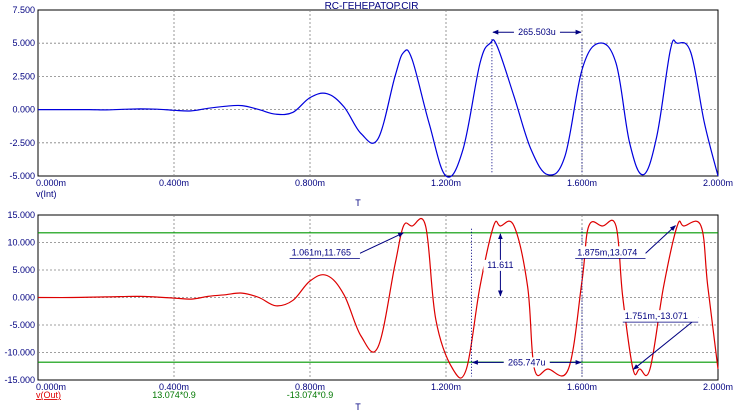 This screenshot has width=743, height=417. I want to click on bottom-dim-label: 265.747u, so click(527, 362).